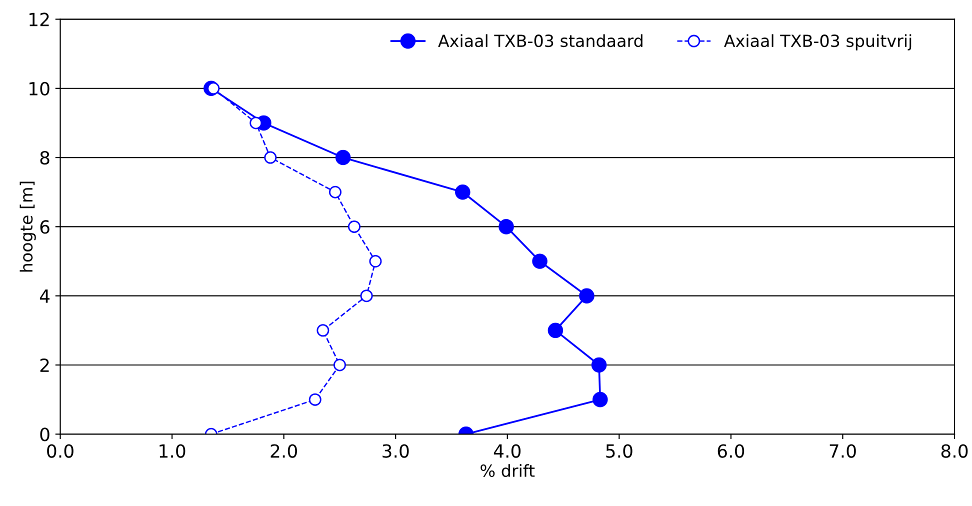 This screenshot has width=972, height=506. I want to click on legend-label: Axiaal TXB-03 spuitvrij, so click(818, 42).